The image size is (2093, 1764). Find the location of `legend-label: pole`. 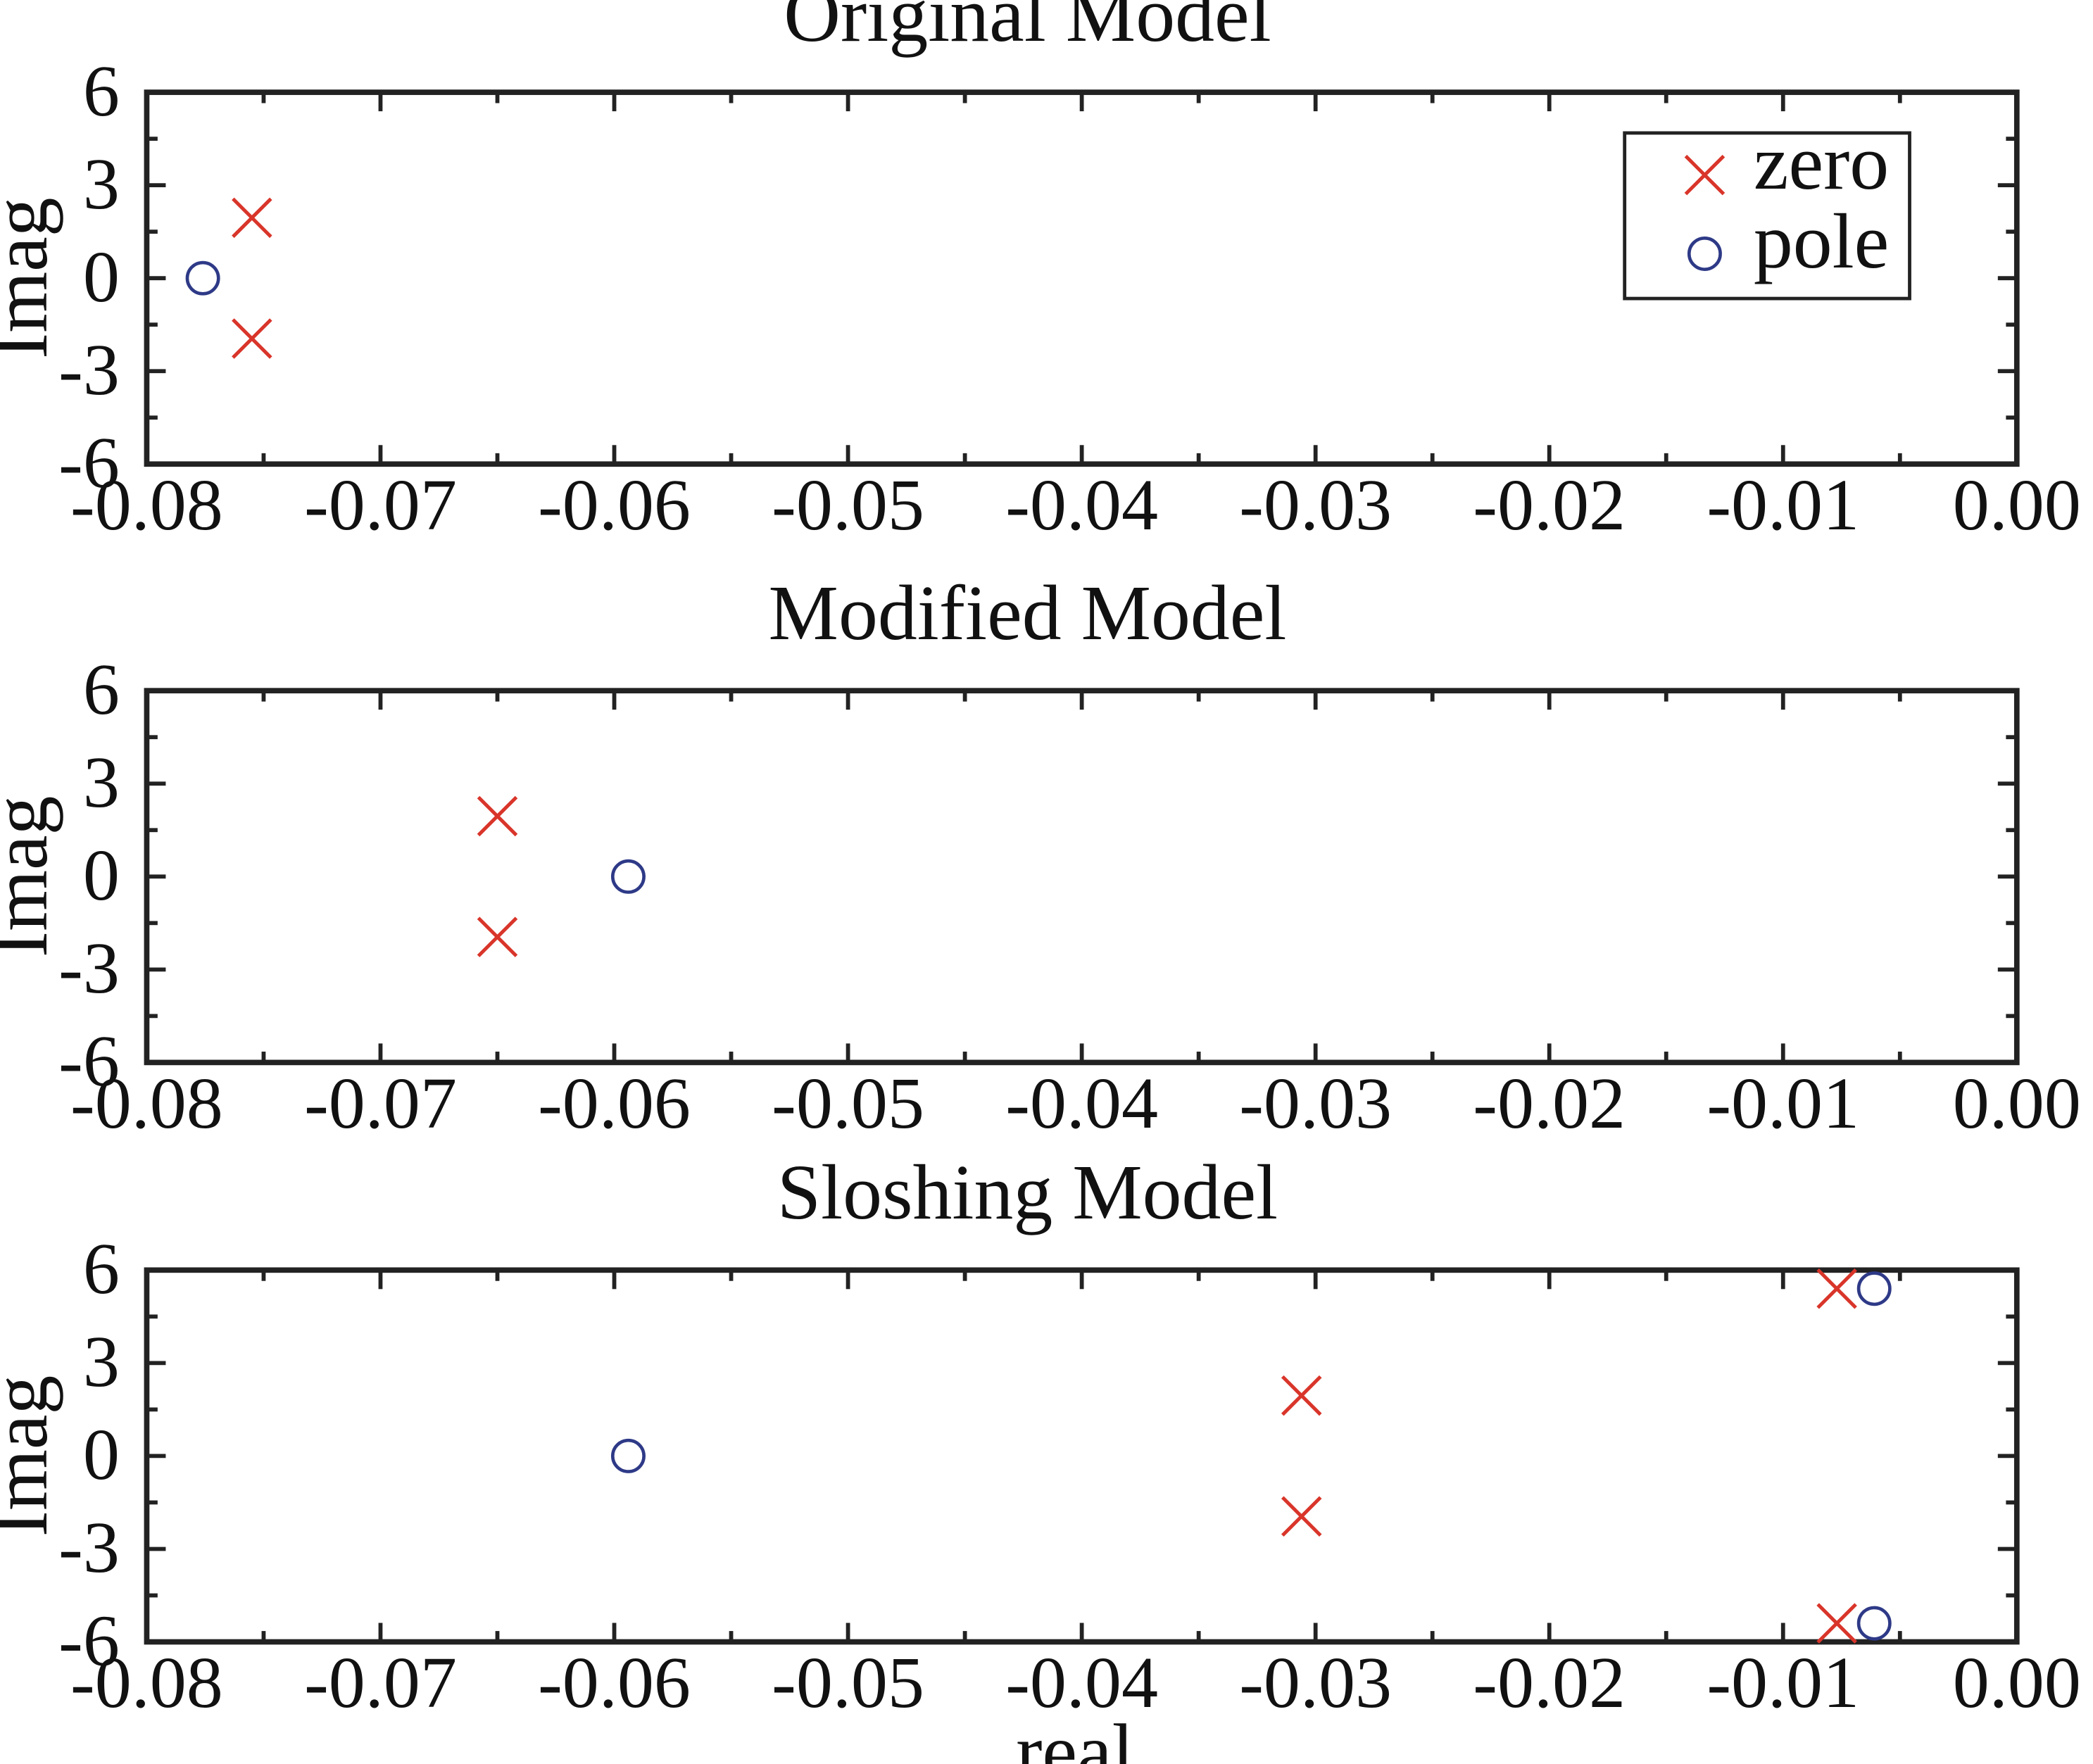

legend-label: pole is located at coordinates (1821, 242).